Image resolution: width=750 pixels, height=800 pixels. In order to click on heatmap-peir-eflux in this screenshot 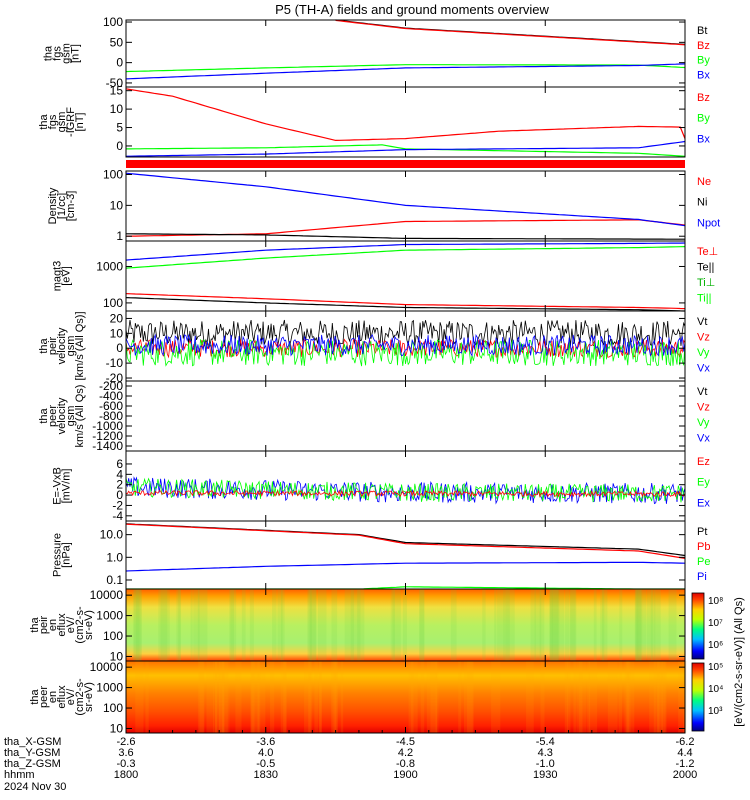, I will do `click(405, 625)`.